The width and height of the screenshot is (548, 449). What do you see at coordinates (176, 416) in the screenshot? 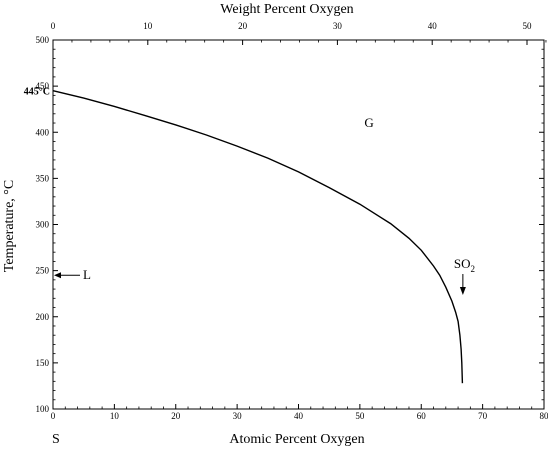
I see `x-tick-label: 20` at bounding box center [176, 416].